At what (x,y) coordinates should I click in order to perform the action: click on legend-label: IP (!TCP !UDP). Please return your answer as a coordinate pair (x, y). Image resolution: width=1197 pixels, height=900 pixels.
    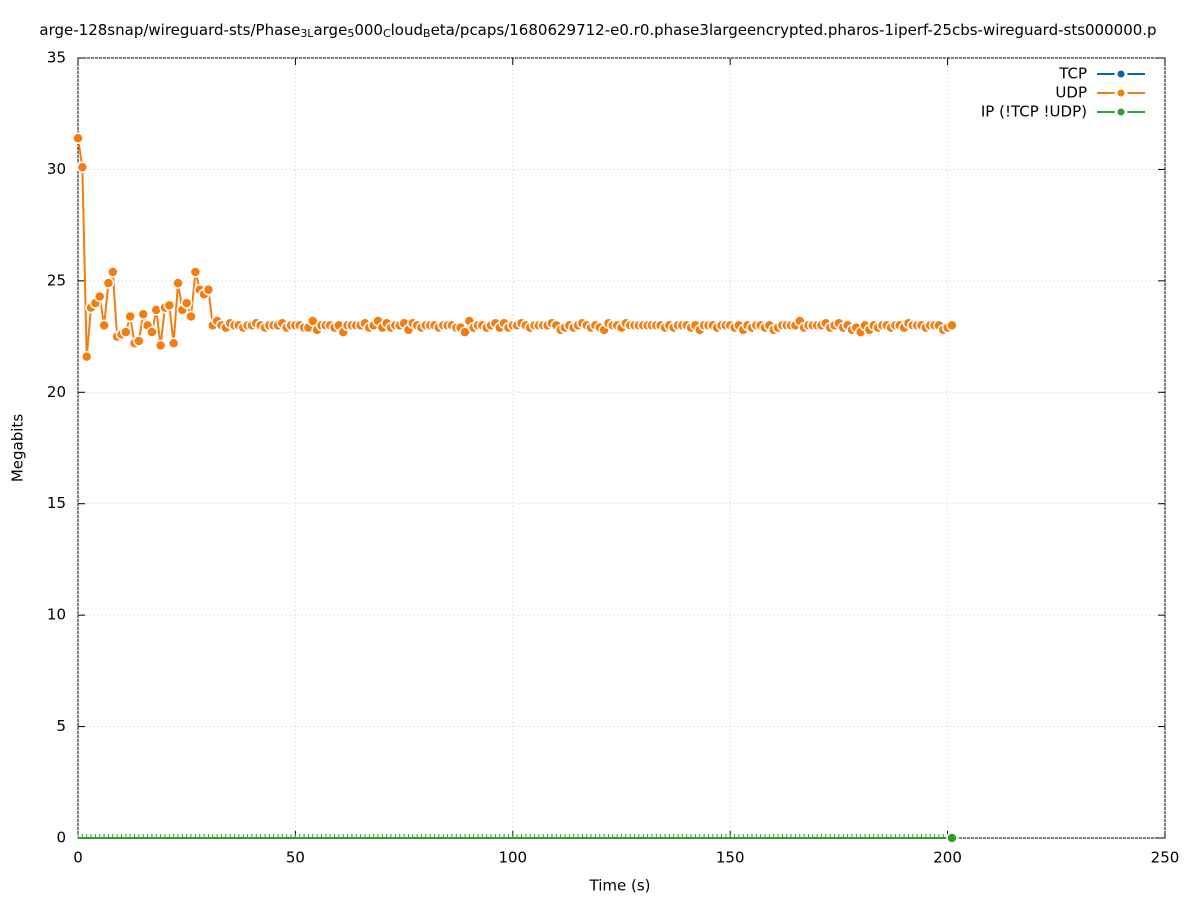
    Looking at the image, I should click on (1034, 112).